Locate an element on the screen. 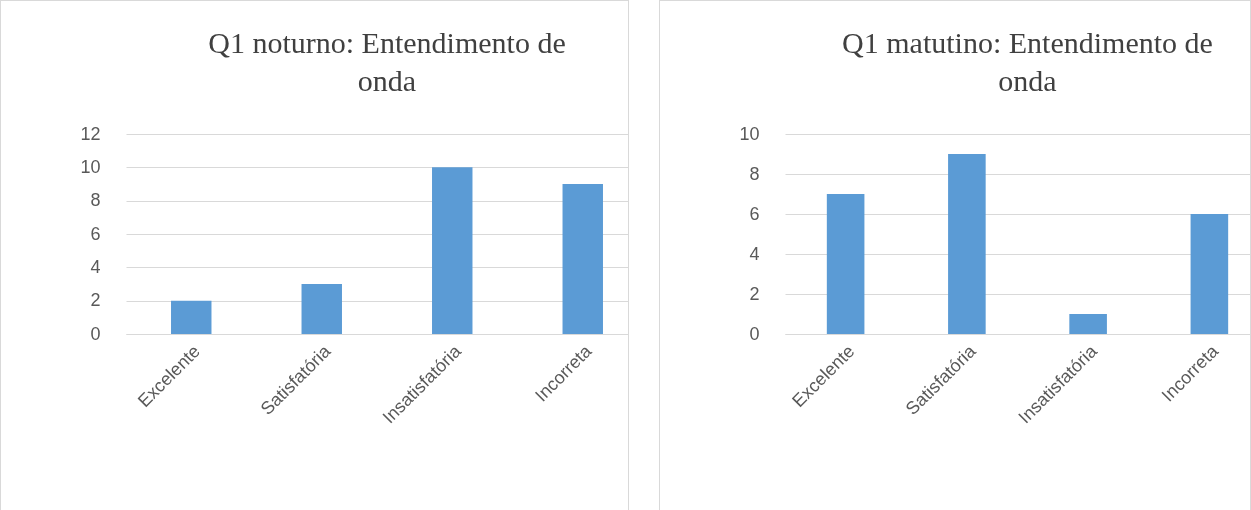  chart-title: Q1 matutino: Entendimento de onda is located at coordinates (1028, 61).